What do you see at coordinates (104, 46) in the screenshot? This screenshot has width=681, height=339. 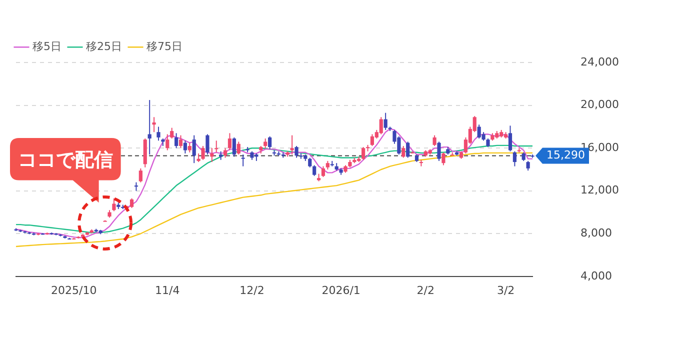 I see `legend-label: 移25日` at bounding box center [104, 46].